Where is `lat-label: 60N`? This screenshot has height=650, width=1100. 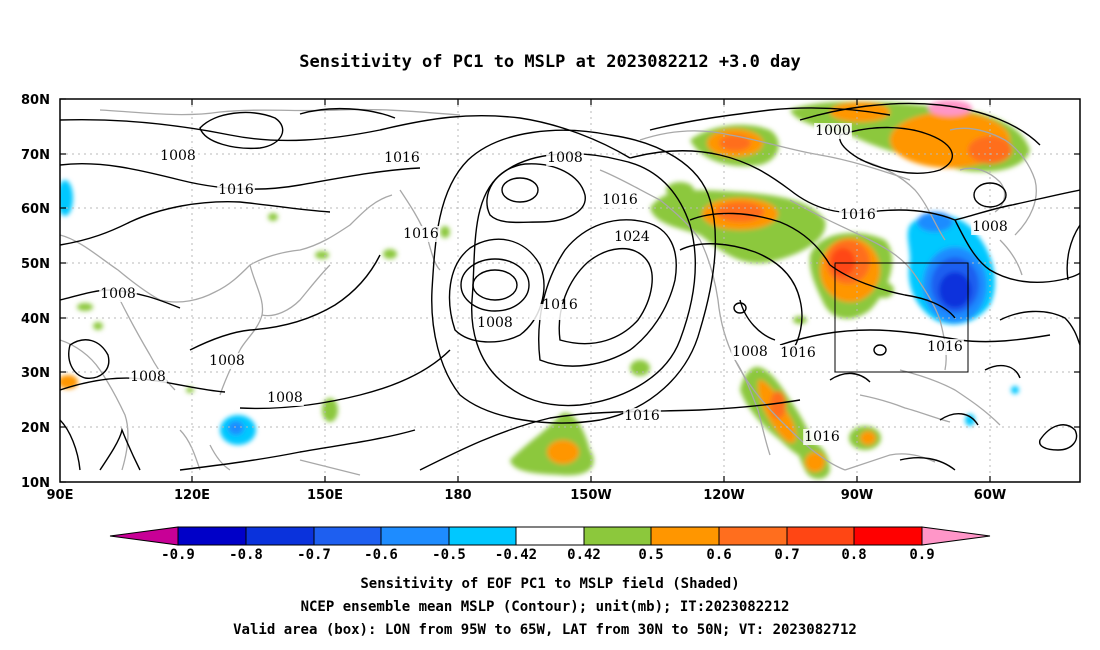
lat-label: 60N is located at coordinates (35, 209).